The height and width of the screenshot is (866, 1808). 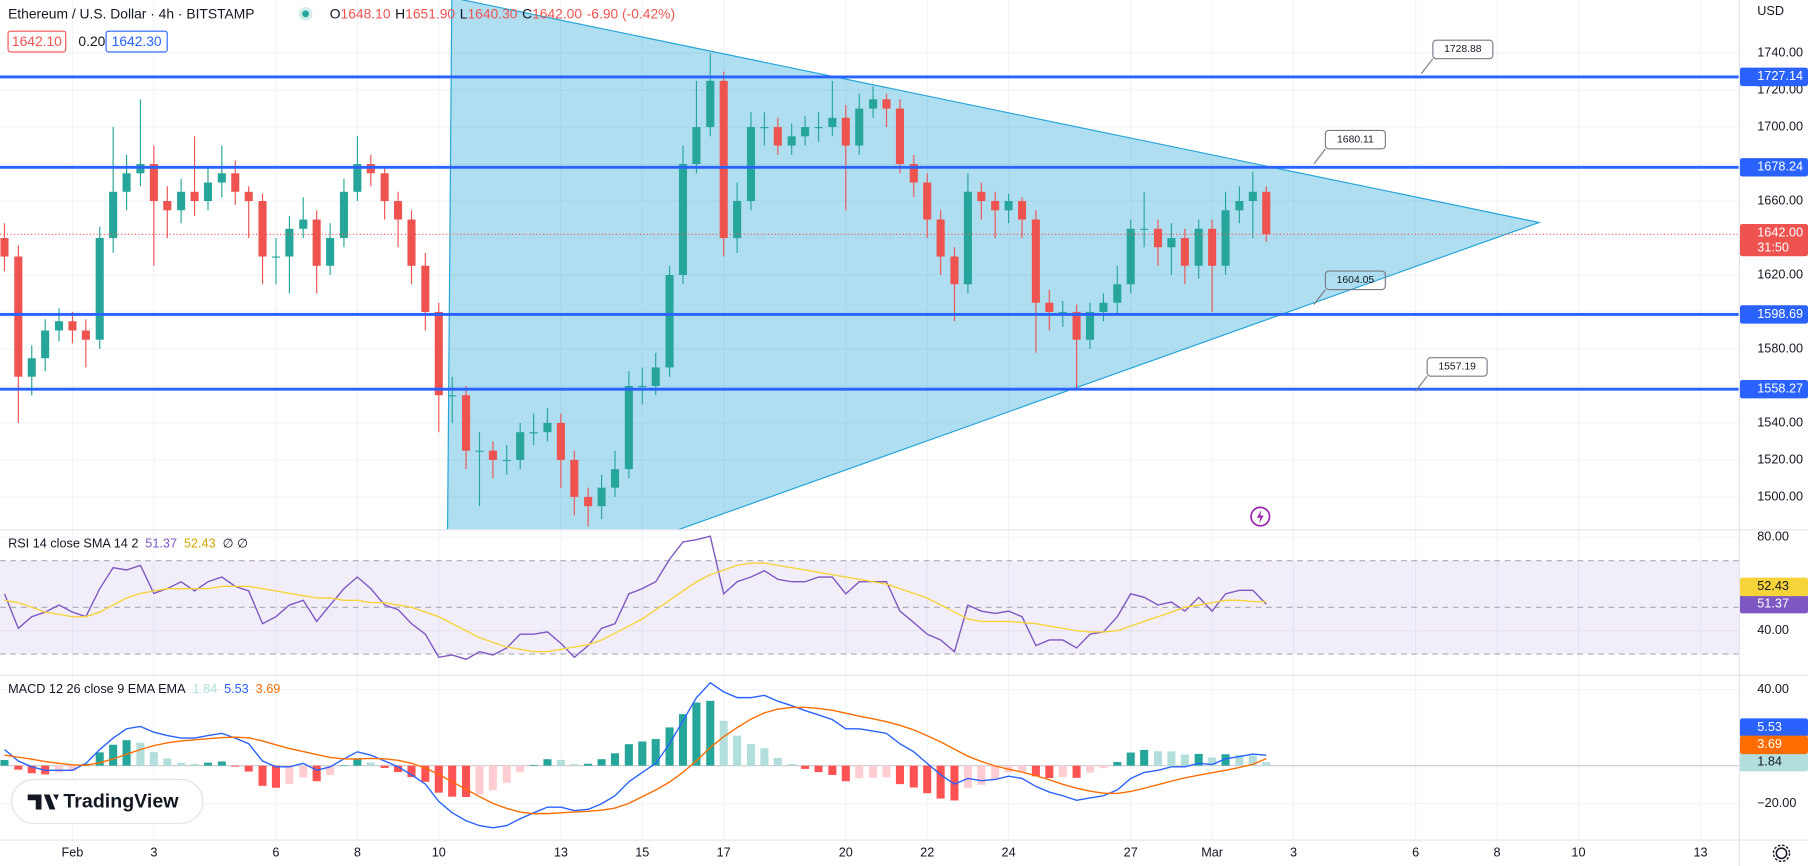 I want to click on settings-icon, so click(x=1781, y=853).